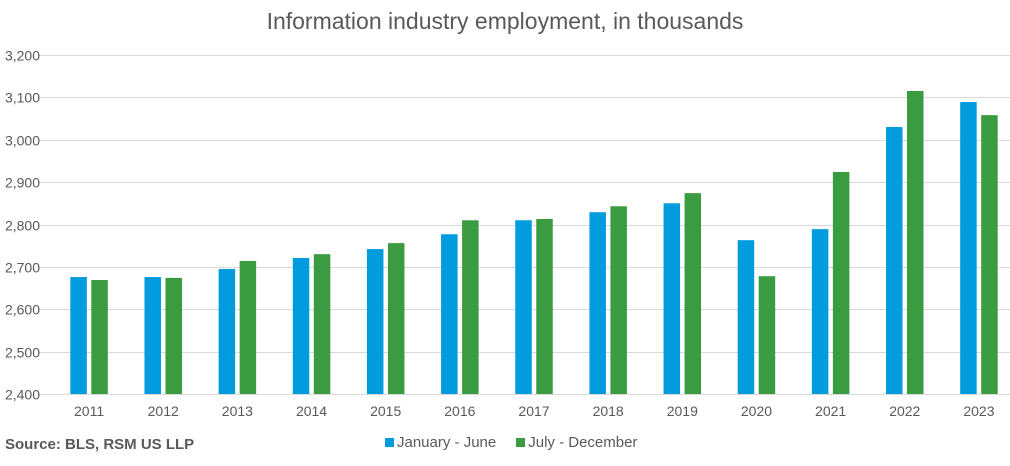  What do you see at coordinates (767, 335) in the screenshot?
I see `bar-jul-dec-2020` at bounding box center [767, 335].